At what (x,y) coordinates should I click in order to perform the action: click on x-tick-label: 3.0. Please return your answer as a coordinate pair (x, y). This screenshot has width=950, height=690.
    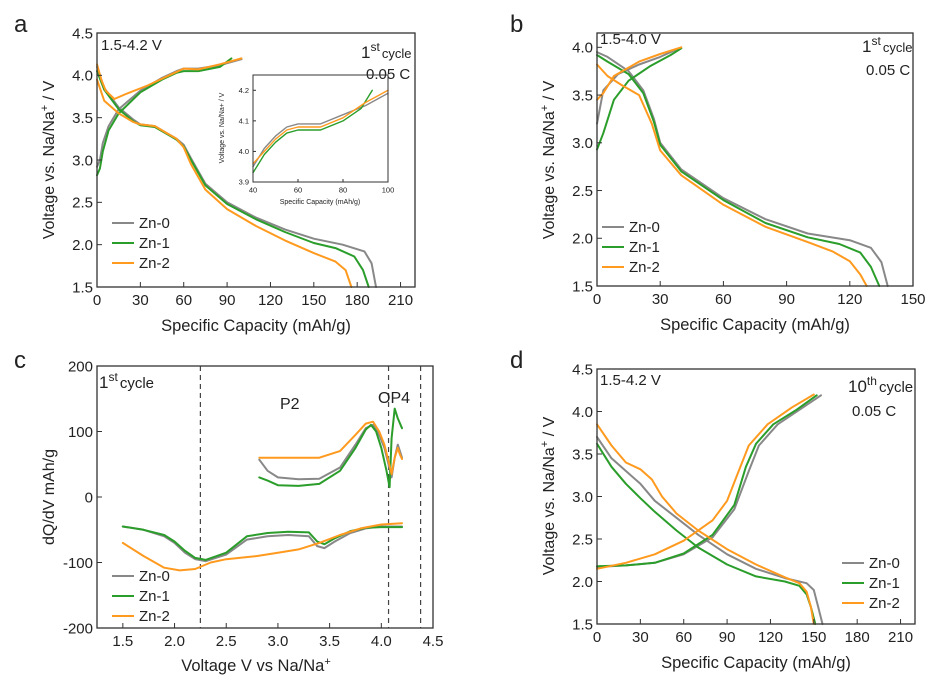
    Looking at the image, I should click on (277, 641).